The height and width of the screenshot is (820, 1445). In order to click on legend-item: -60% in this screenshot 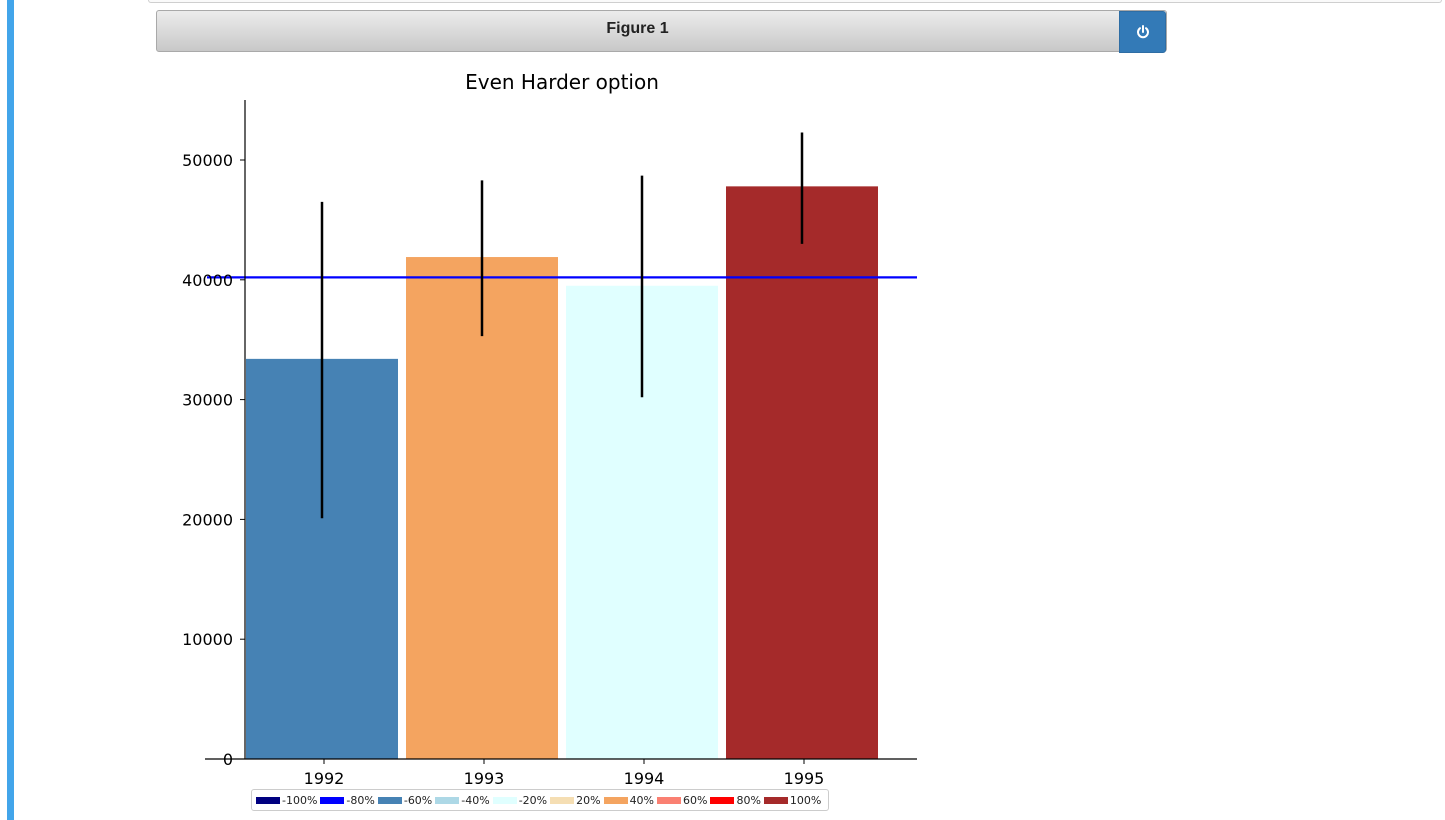, I will do `click(405, 800)`.